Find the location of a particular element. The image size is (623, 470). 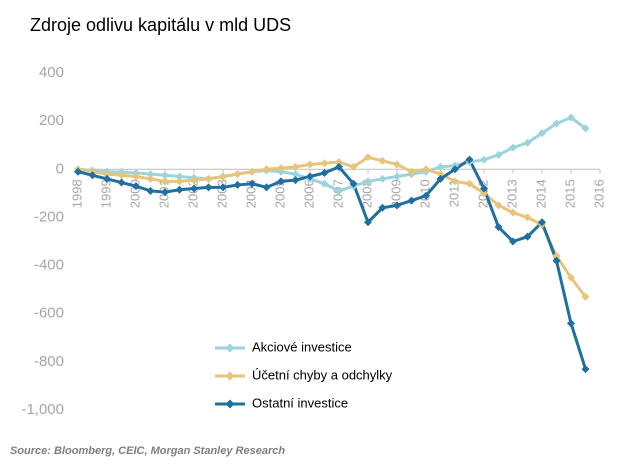

x-tick-label: 2008 is located at coordinates (366, 193).